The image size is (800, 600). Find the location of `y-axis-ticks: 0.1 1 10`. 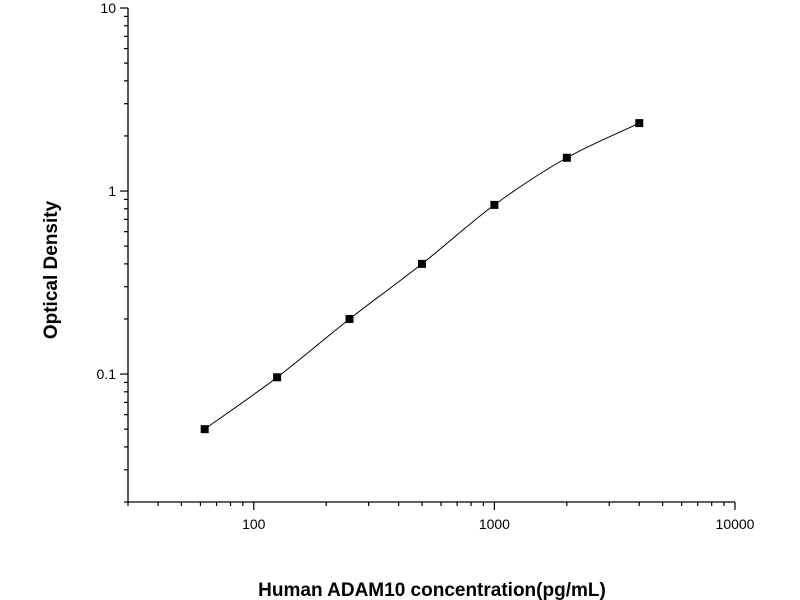

y-axis-ticks: 0.1 1 10 is located at coordinates (112, 251).